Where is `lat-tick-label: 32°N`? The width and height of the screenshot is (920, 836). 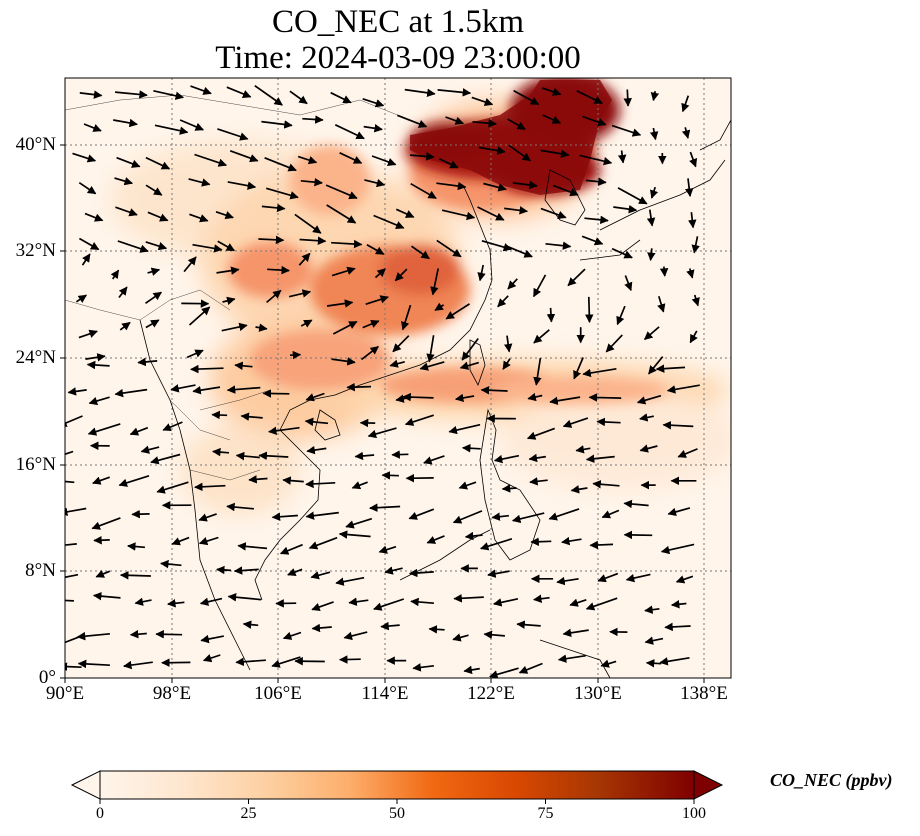
lat-tick-label: 32°N is located at coordinates (35, 250).